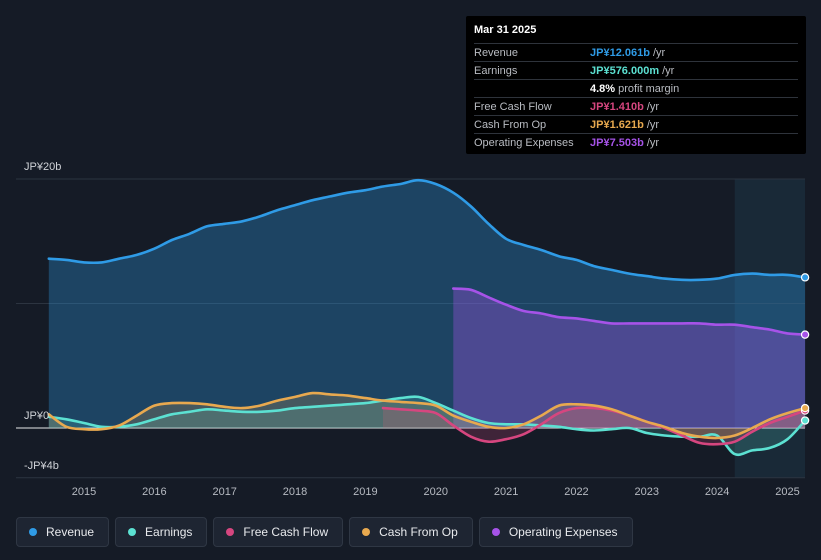 The width and height of the screenshot is (821, 560). I want to click on x-tick-label: 2025, so click(787, 492).